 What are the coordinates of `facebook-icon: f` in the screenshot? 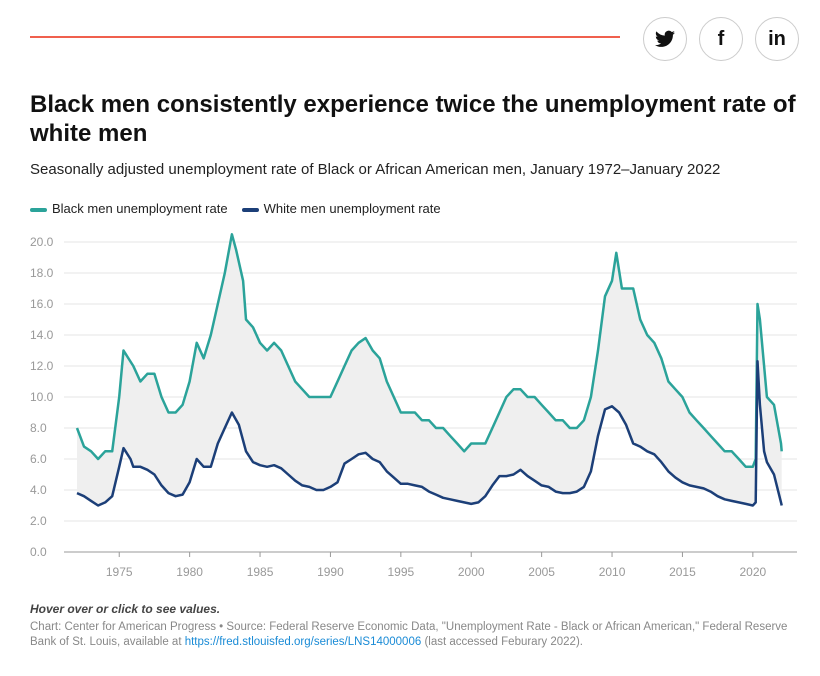 It's located at (721, 38).